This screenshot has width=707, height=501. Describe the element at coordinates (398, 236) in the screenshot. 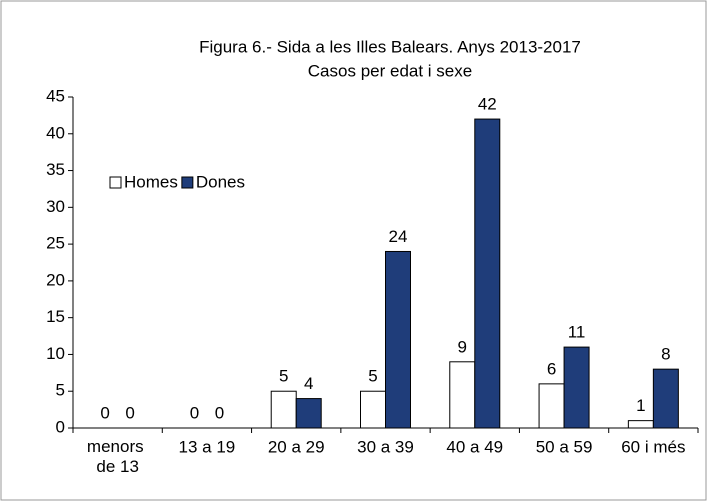

I see `value-label: 24` at that location.